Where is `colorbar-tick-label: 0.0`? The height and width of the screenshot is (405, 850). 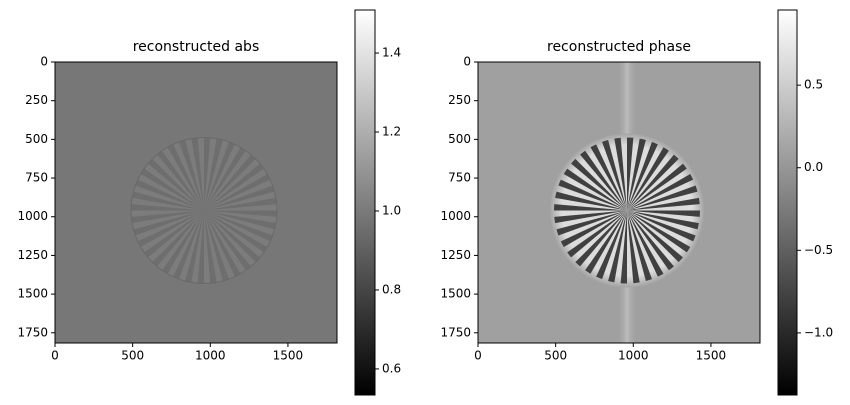 colorbar-tick-label: 0.0 is located at coordinates (813, 167).